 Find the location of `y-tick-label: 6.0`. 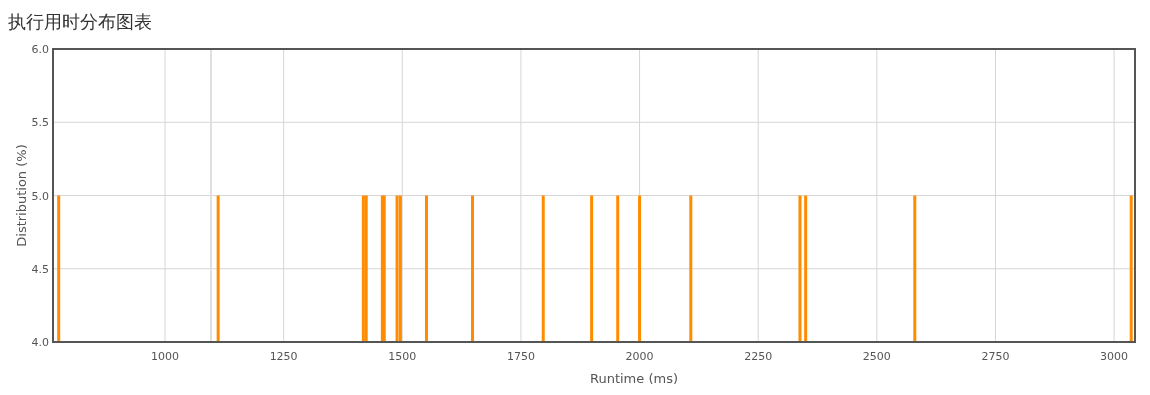

y-tick-label: 6.0 is located at coordinates (40, 49).